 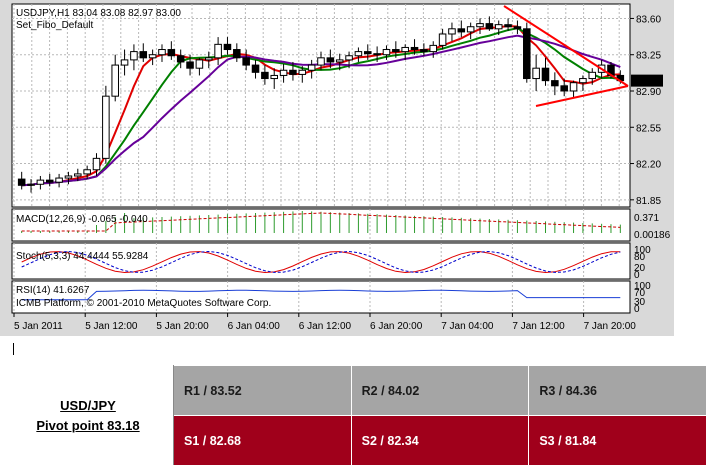 I want to click on s3-cell: S3 / 81.84, so click(x=617, y=440).